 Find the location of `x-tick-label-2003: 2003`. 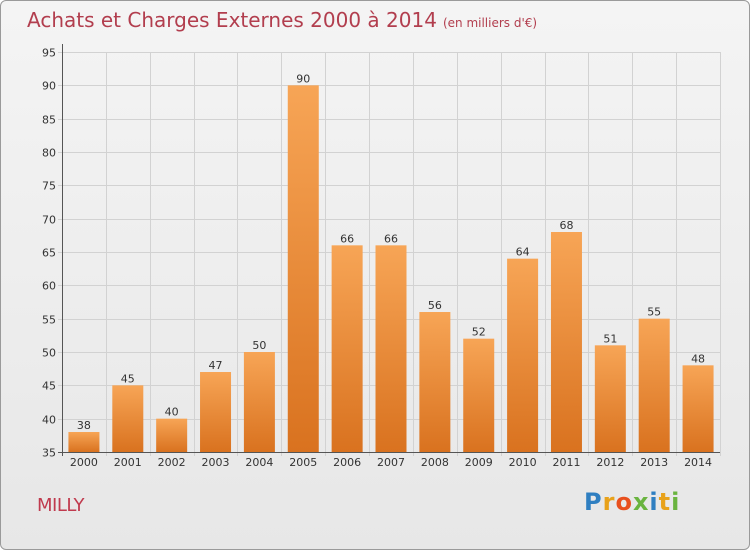

x-tick-label-2003: 2003 is located at coordinates (216, 462).